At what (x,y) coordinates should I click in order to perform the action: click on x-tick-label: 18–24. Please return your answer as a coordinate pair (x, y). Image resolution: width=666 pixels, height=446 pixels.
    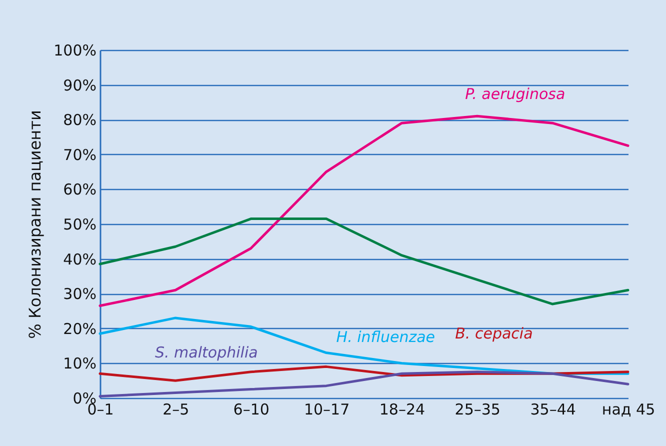
    Looking at the image, I should click on (402, 409).